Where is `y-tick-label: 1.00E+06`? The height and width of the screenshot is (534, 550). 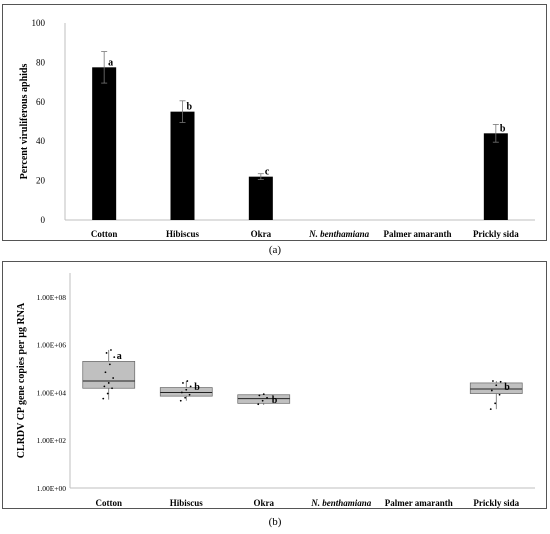
y-tick-label: 1.00E+06 is located at coordinates (52, 345).